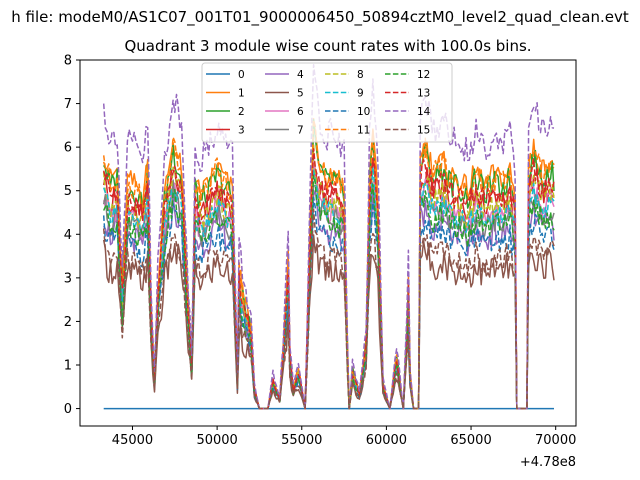 The height and width of the screenshot is (480, 640). Describe the element at coordinates (424, 112) in the screenshot. I see `legend-label-14: 14` at that location.